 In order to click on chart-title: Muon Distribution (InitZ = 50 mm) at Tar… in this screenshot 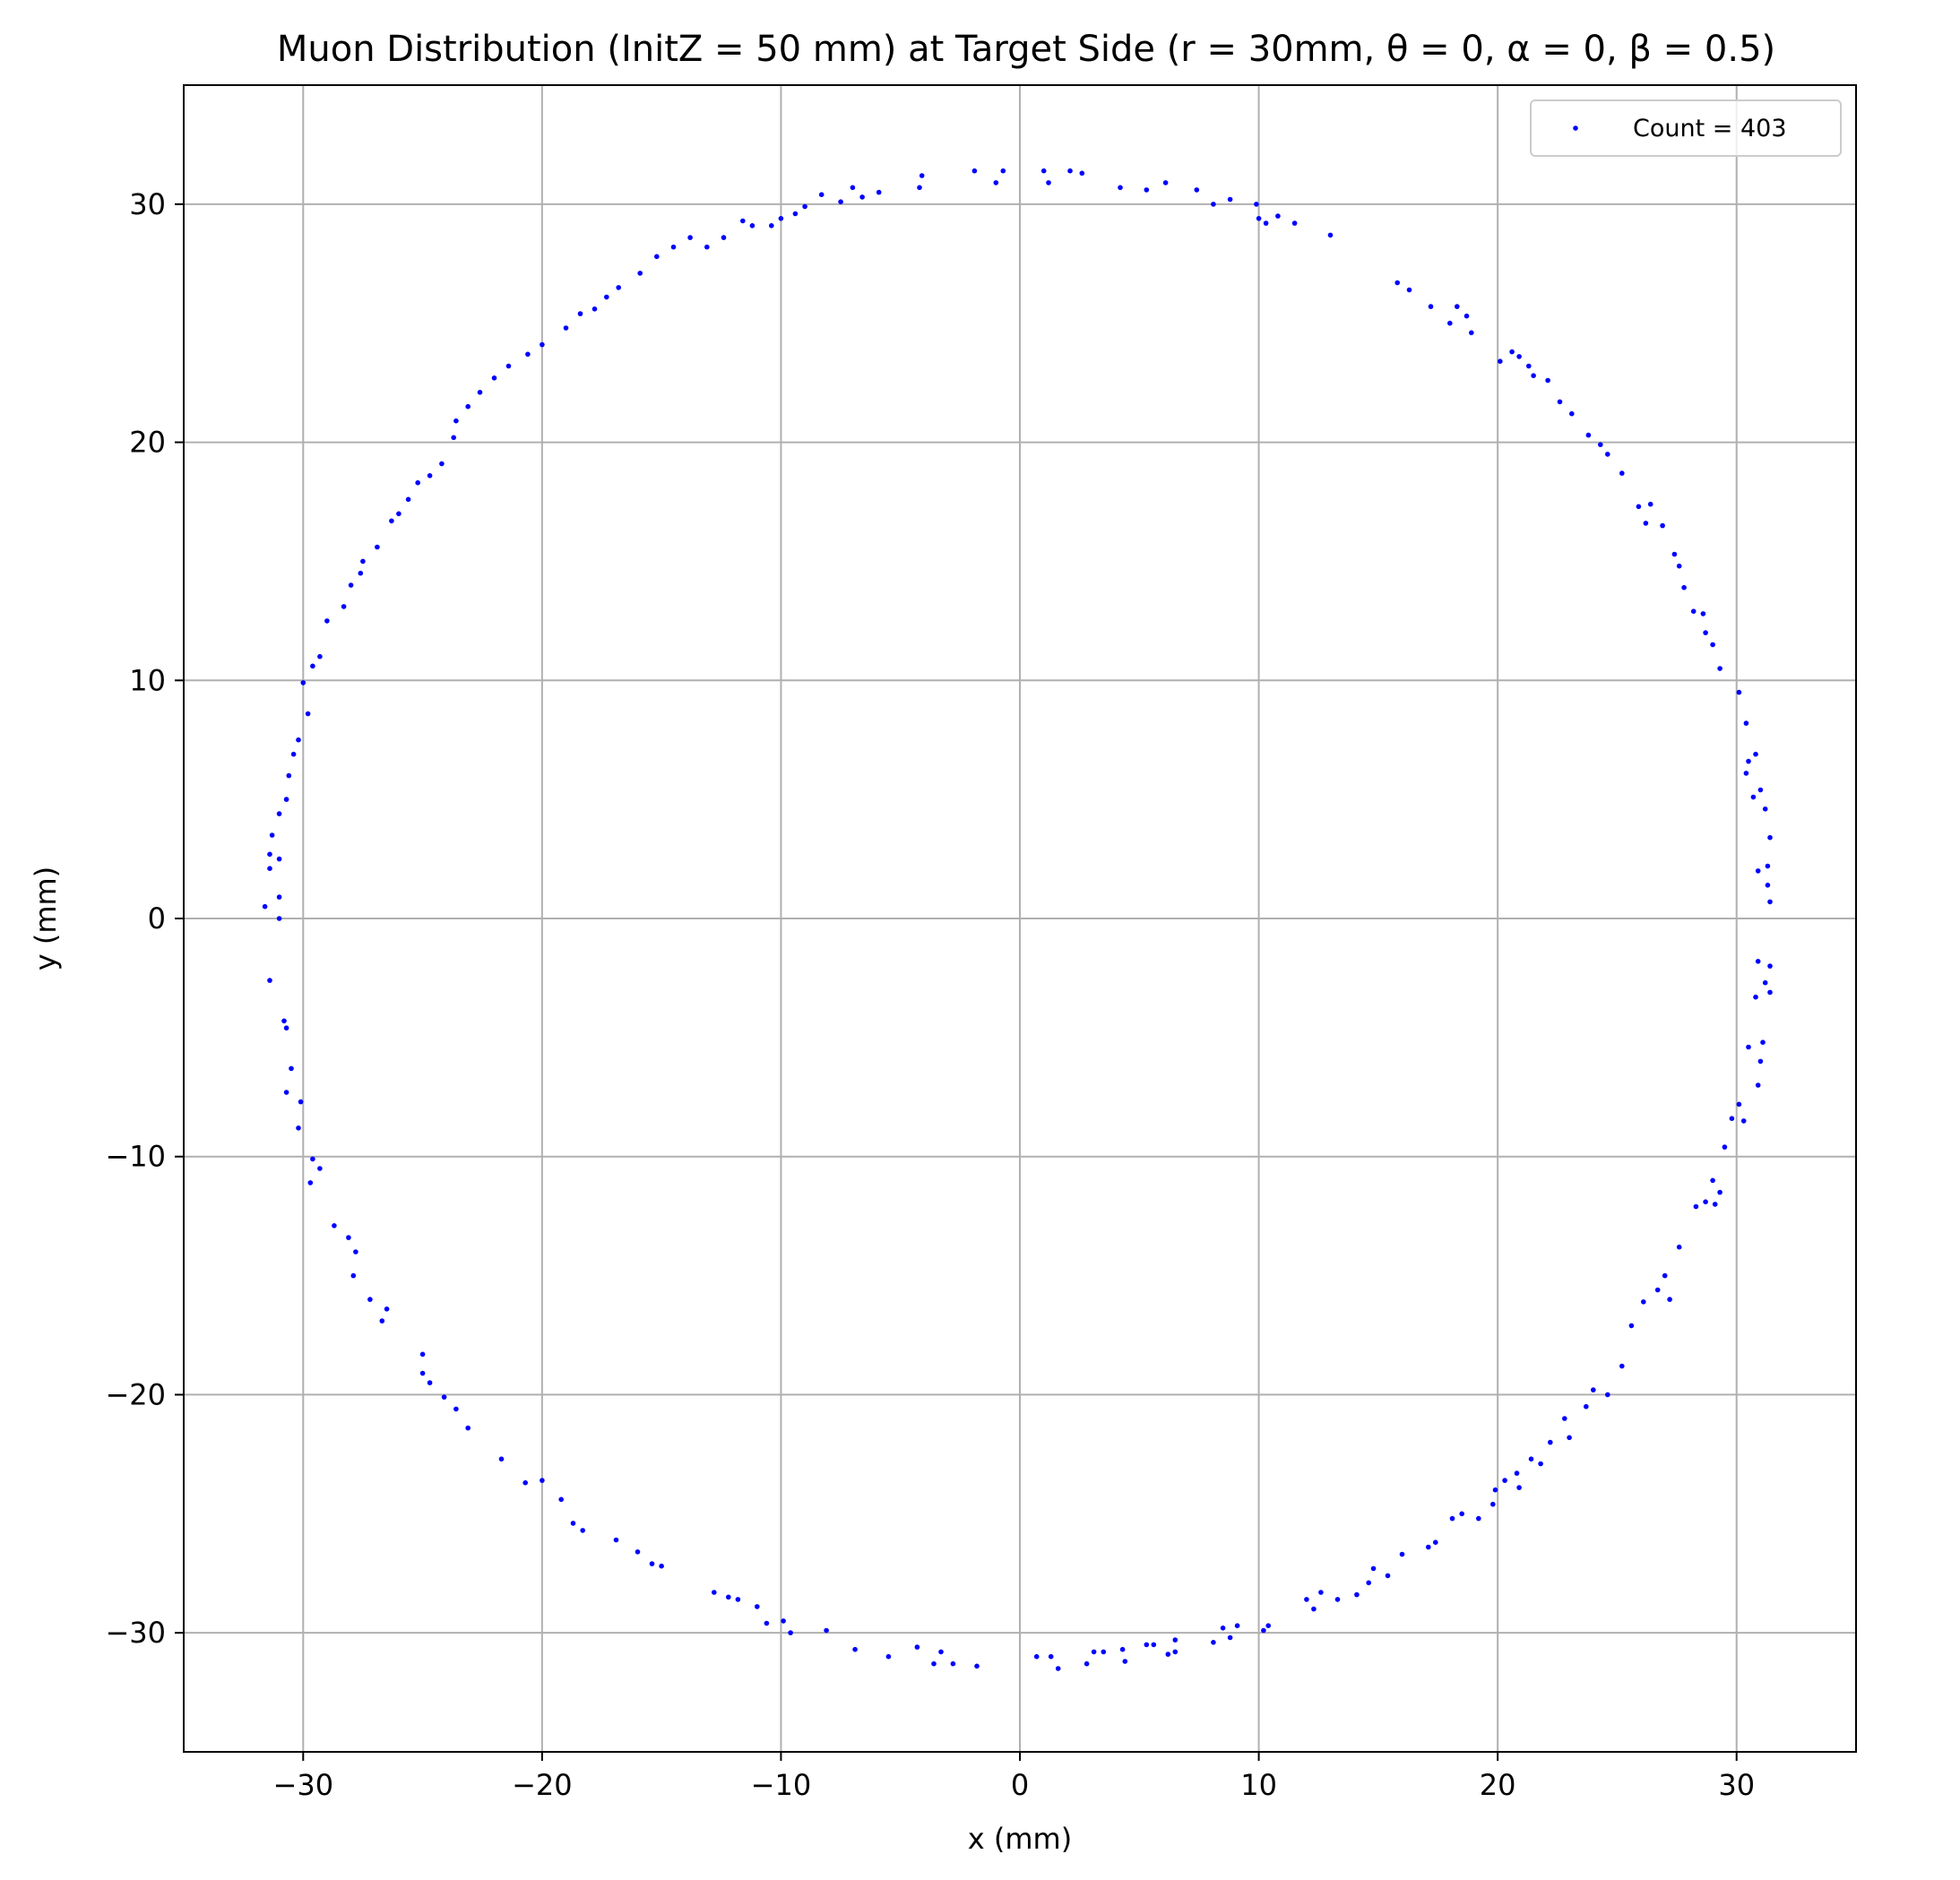, I will do `click(1026, 49)`.